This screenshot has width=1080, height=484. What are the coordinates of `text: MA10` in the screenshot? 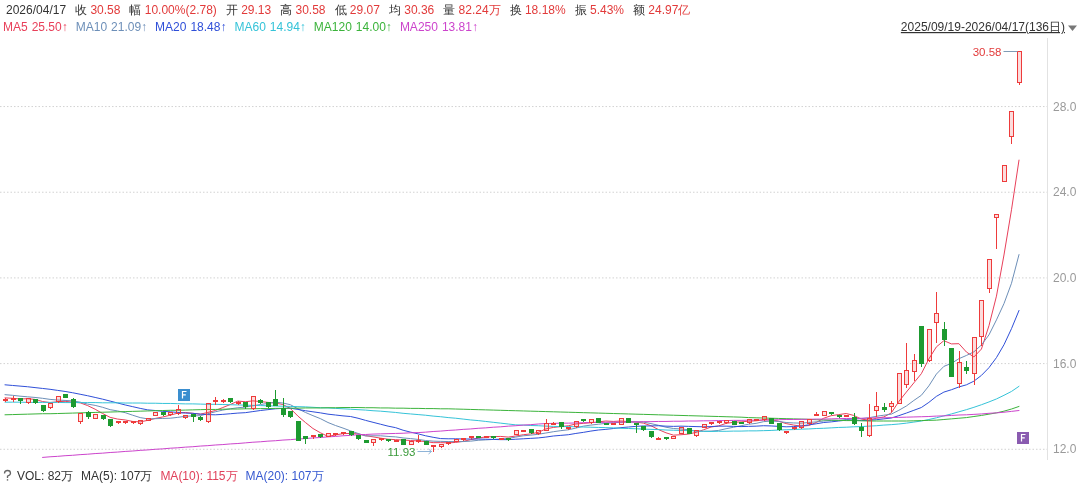 It's located at (91, 27).